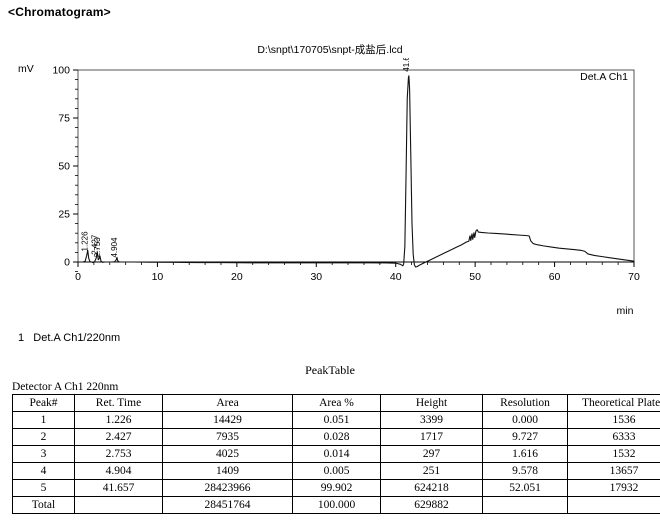 The width and height of the screenshot is (660, 527). Describe the element at coordinates (61, 71) in the screenshot. I see `svg-text: 100` at that location.